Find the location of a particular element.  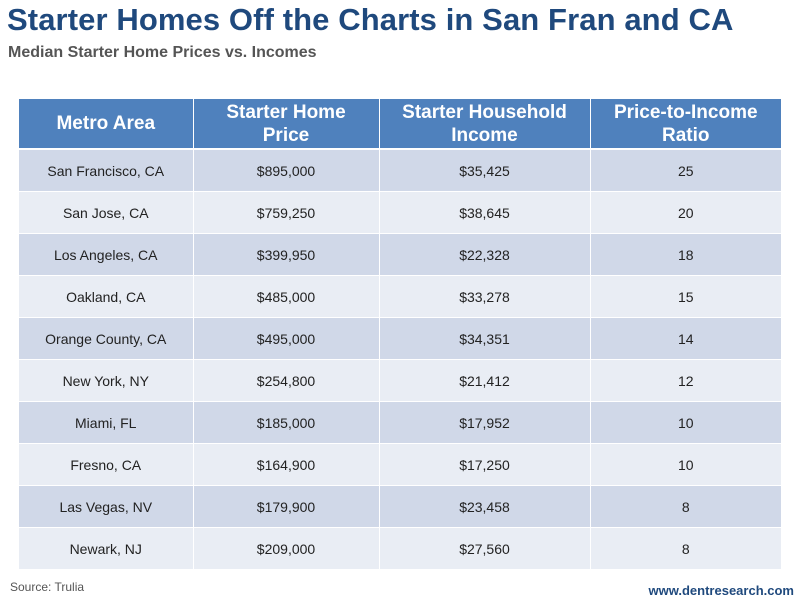

table-row: Miami, FL $185,000 $17,952 10 is located at coordinates (400, 422).